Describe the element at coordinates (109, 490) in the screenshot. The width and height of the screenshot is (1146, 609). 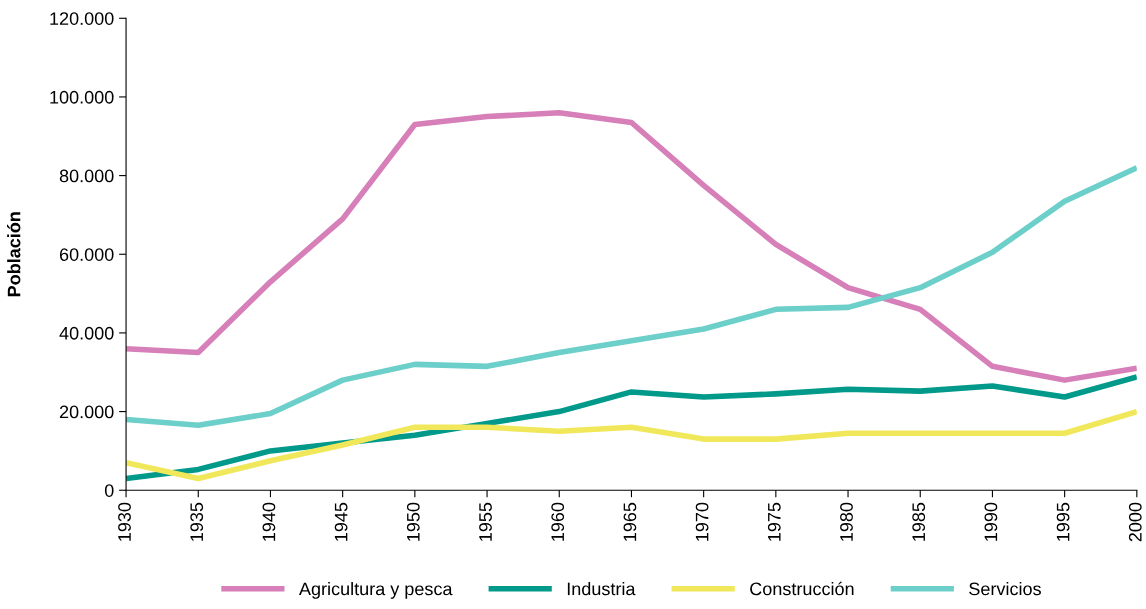
I see `y-tick-label: 0` at that location.